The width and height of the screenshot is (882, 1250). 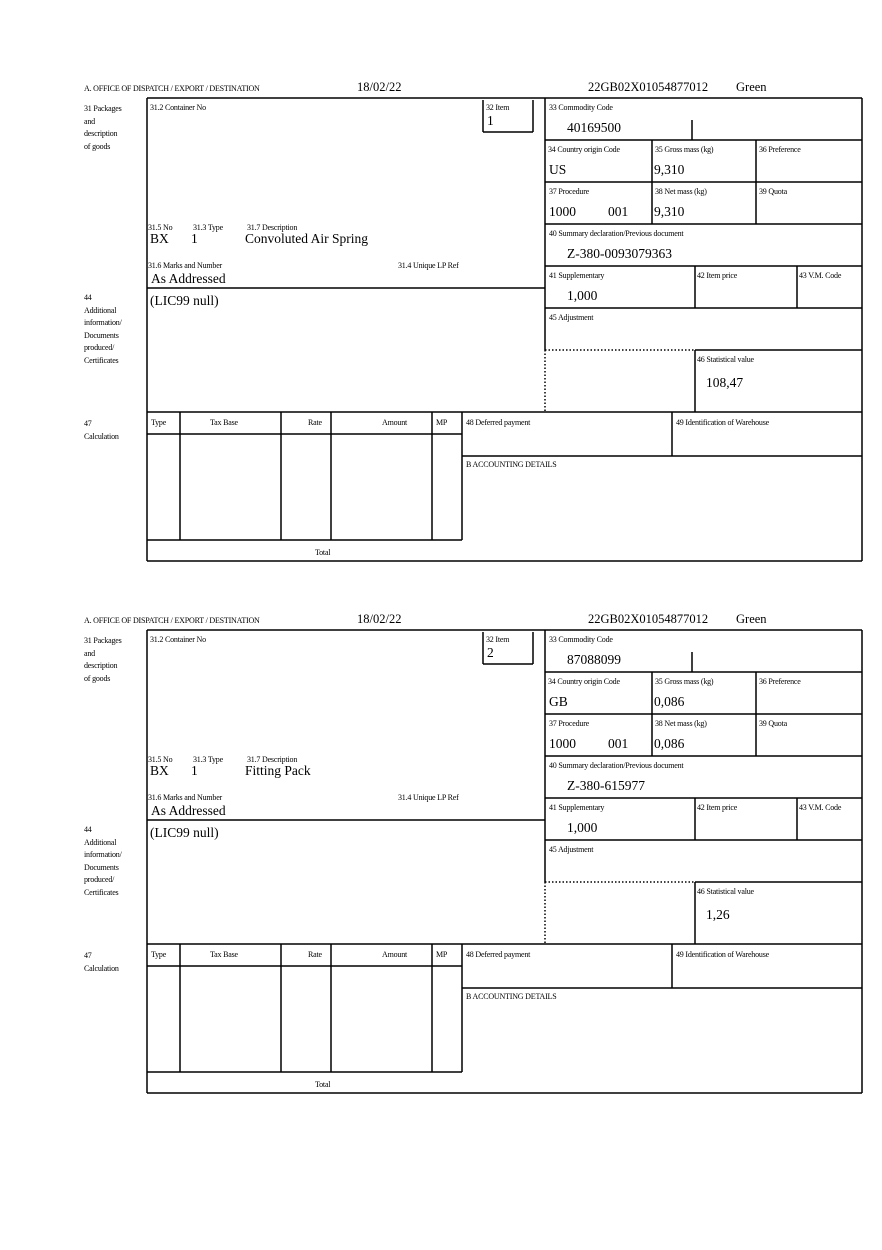 I want to click on supplementary-value: 1,000, so click(x=582, y=295).